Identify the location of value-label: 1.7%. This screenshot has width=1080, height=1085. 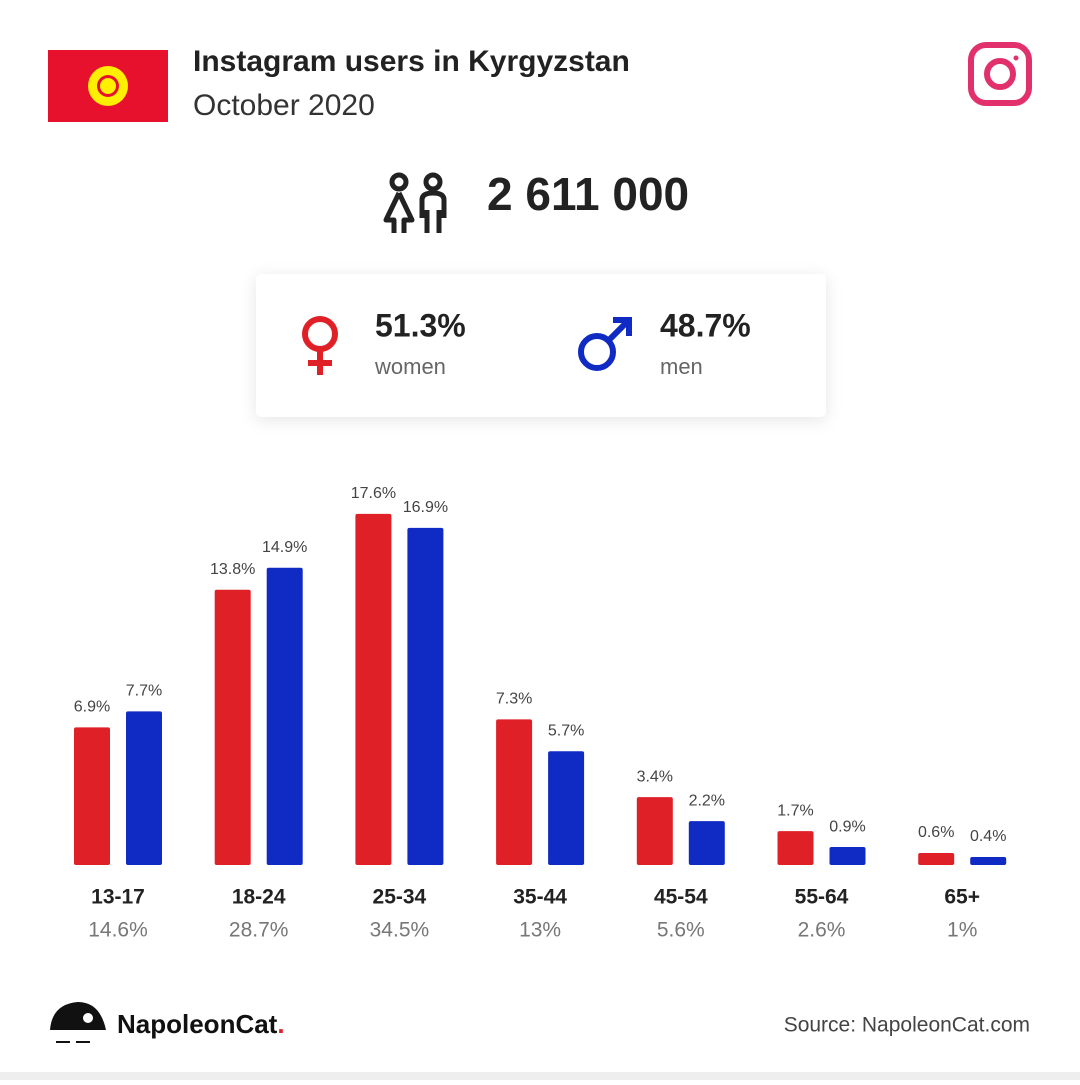
(795, 810).